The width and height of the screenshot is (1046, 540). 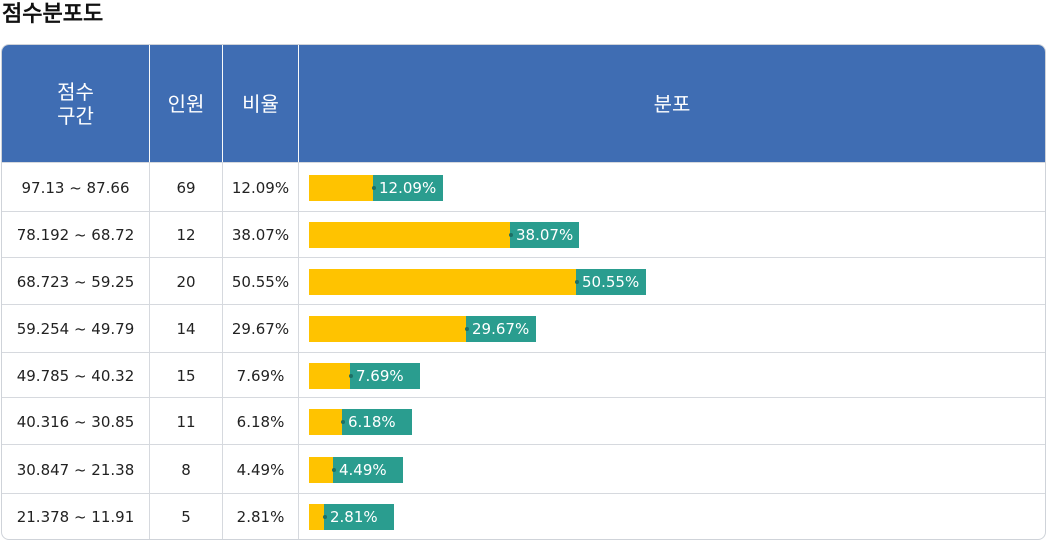 I want to click on bar-value-label: 4.49%, so click(x=367, y=470).